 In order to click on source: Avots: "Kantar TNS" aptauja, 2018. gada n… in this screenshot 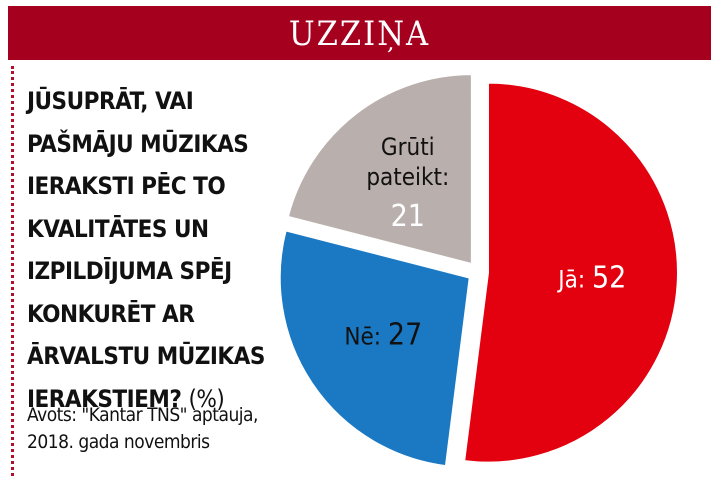, I will do `click(142, 429)`.